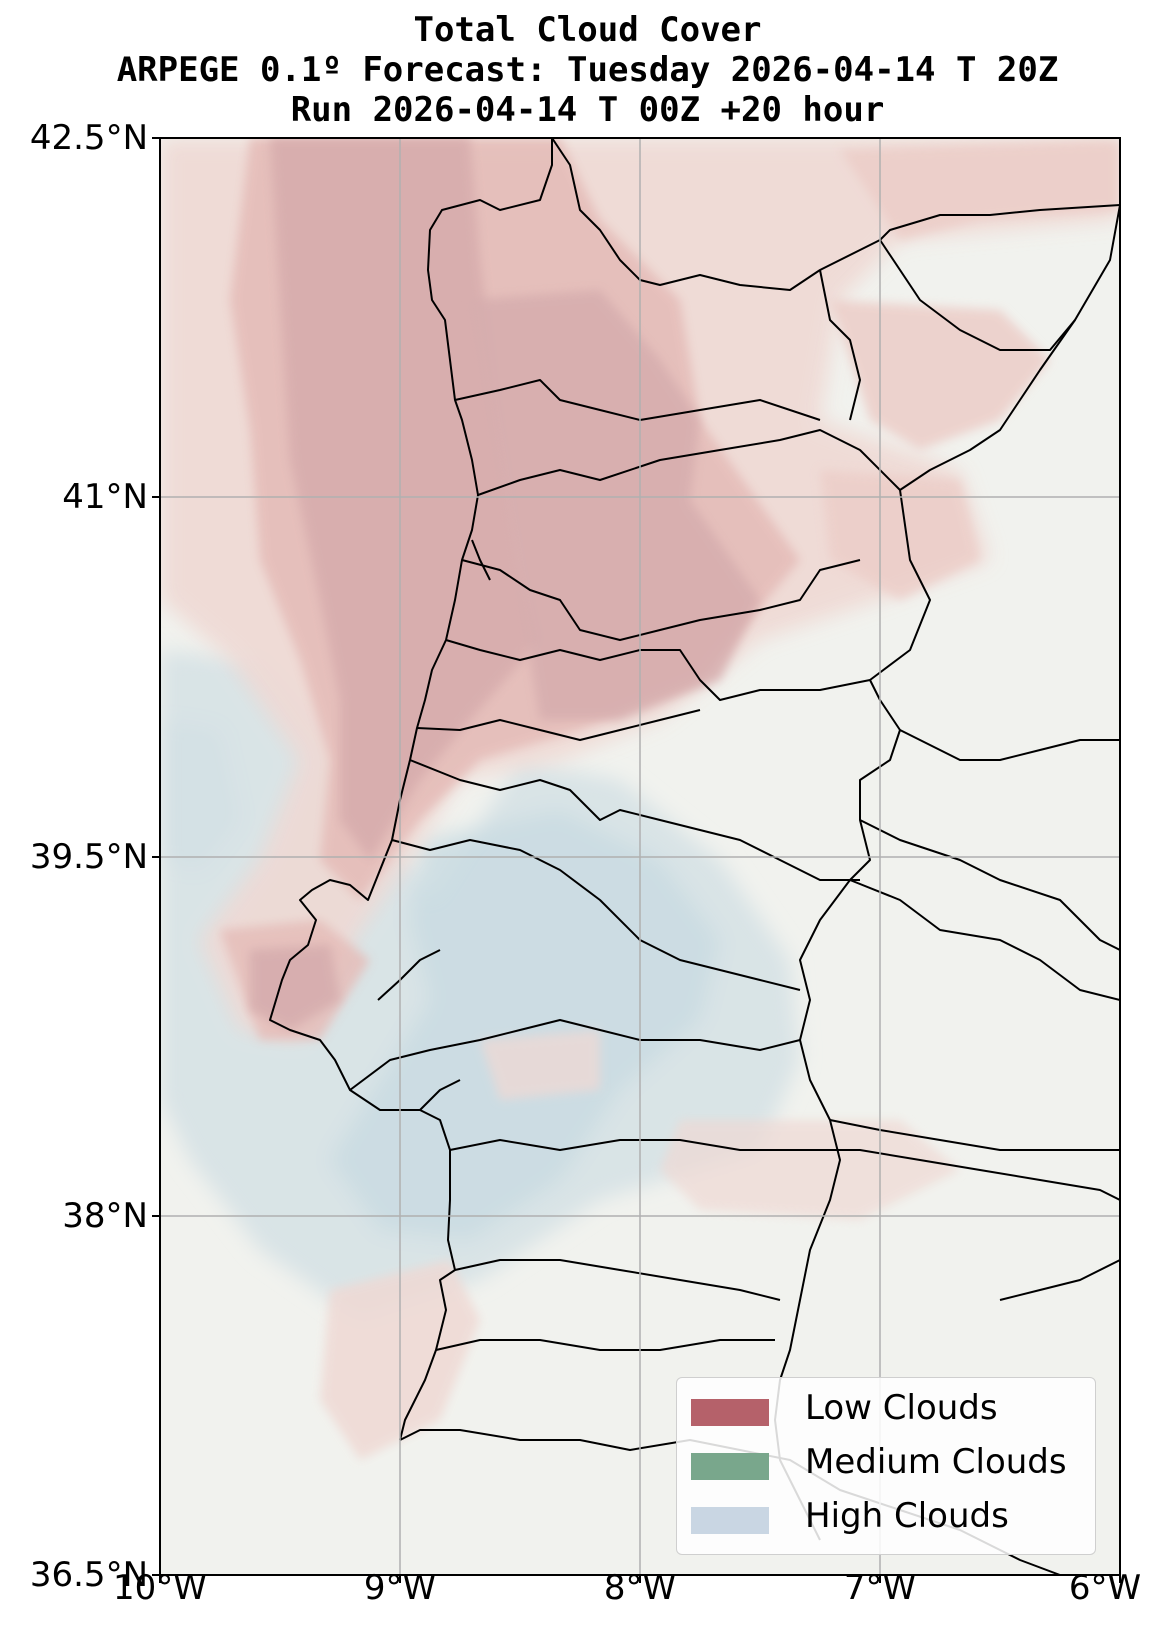 This screenshot has width=1175, height=1644. What do you see at coordinates (730, 1466) in the screenshot?
I see `medium-clouds-swatch` at bounding box center [730, 1466].